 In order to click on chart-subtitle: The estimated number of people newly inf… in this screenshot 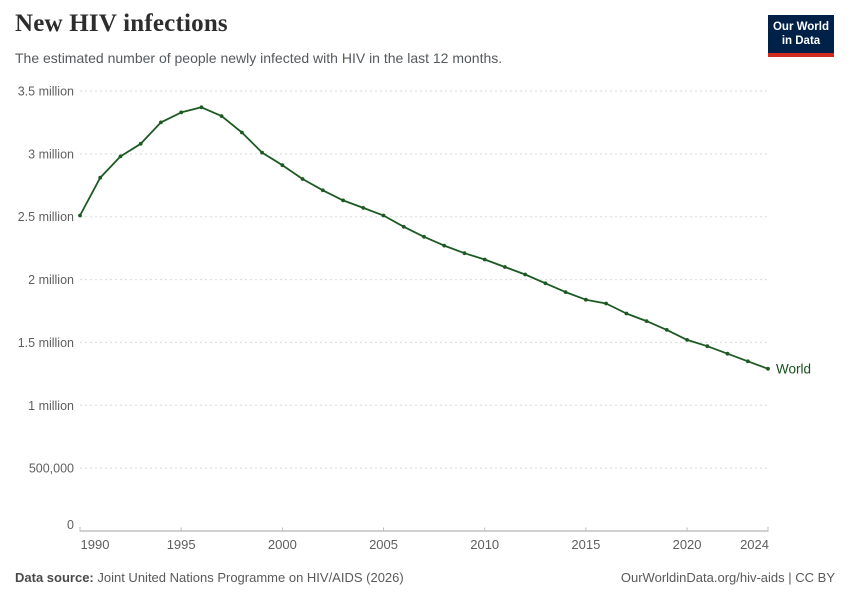, I will do `click(259, 58)`.